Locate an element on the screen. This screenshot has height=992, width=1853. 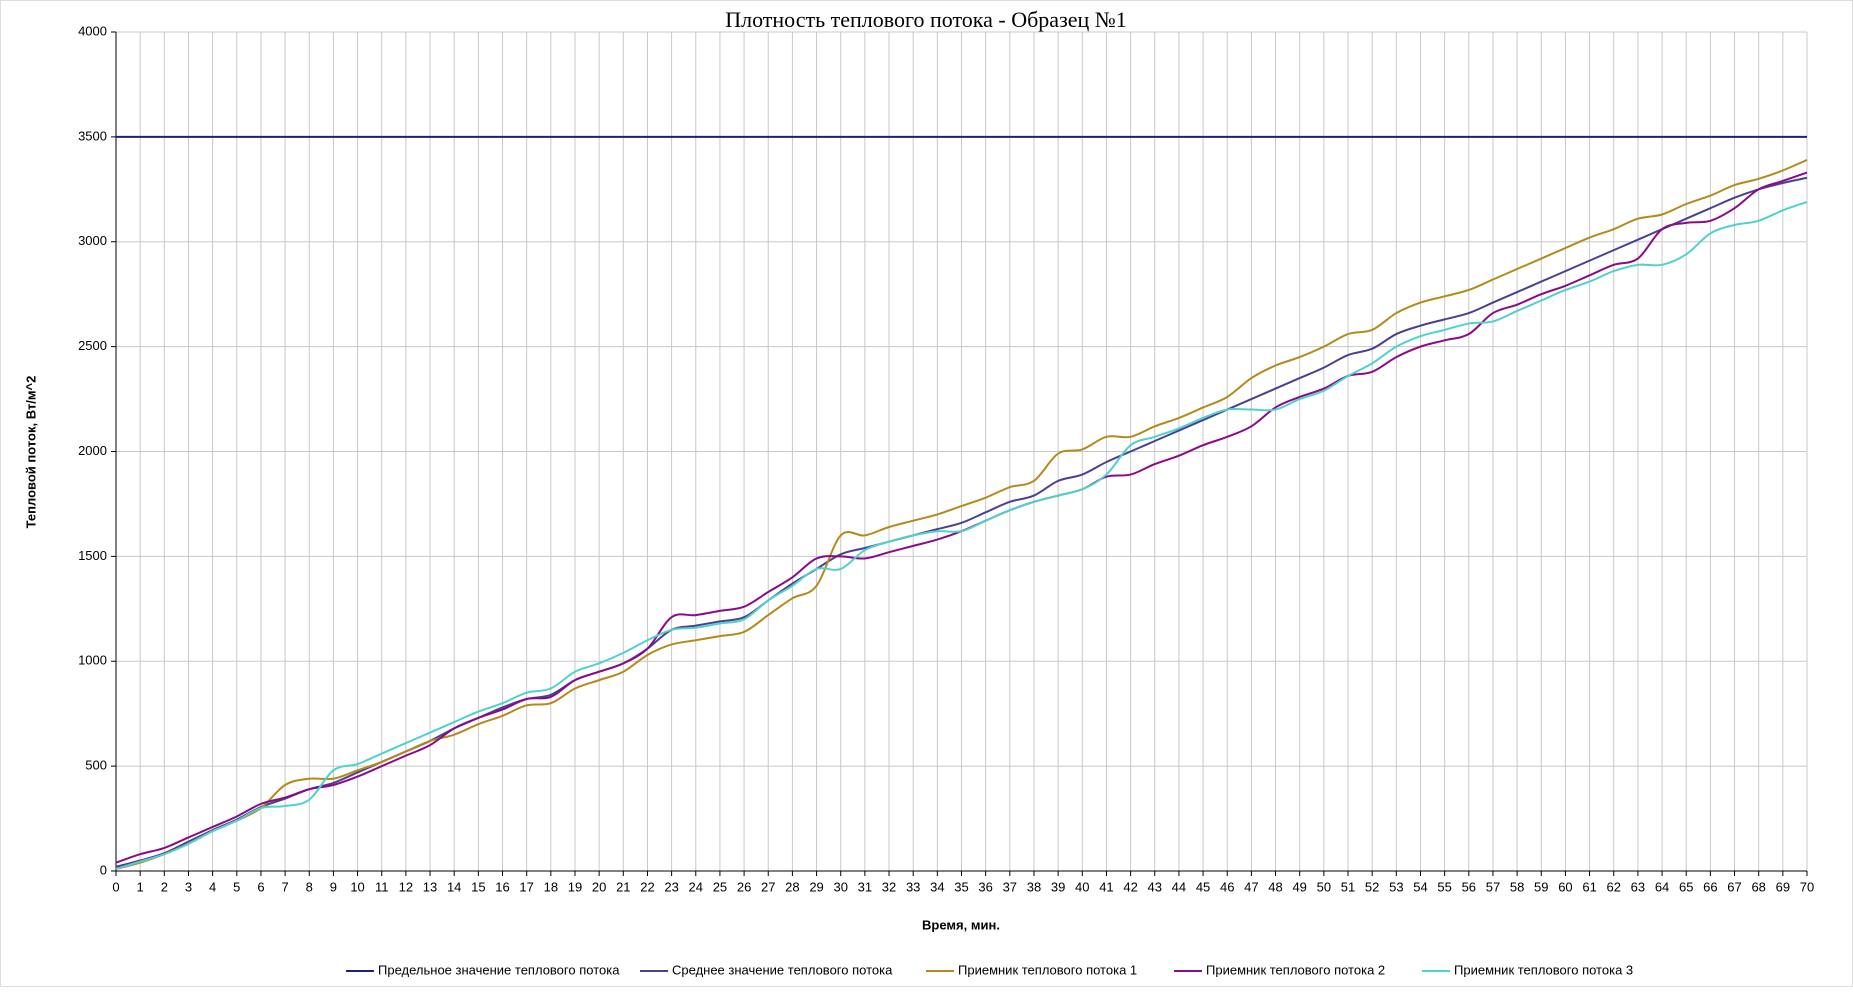
x-tick-label: 18 is located at coordinates (551, 886).